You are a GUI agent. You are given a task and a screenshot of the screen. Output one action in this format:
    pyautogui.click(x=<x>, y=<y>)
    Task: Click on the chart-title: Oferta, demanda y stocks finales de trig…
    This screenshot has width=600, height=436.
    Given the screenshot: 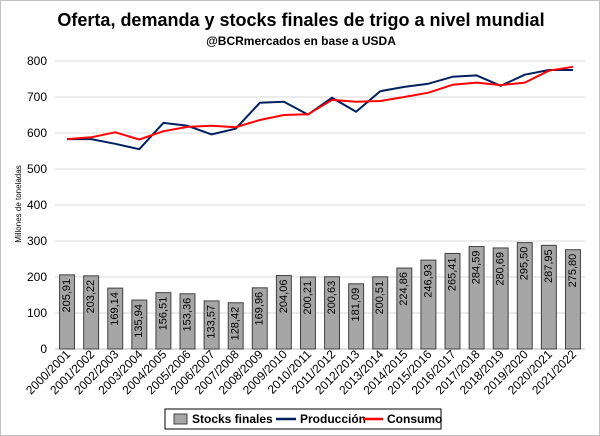 What is the action you would take?
    pyautogui.click(x=300, y=20)
    